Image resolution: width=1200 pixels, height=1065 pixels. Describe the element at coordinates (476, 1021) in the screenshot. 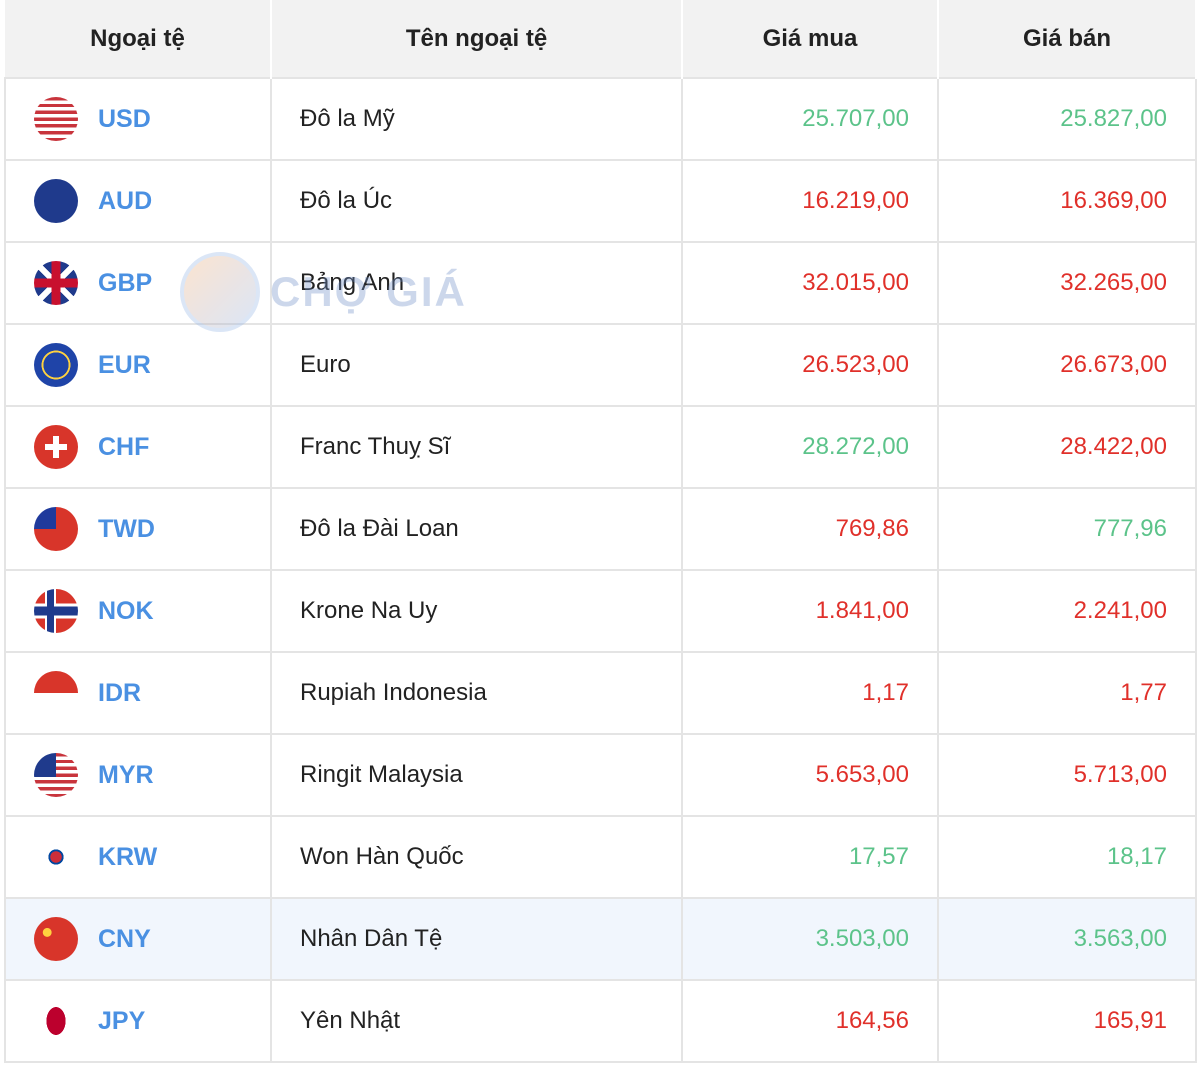

I see `currency-name: Yên Nhật` at that location.